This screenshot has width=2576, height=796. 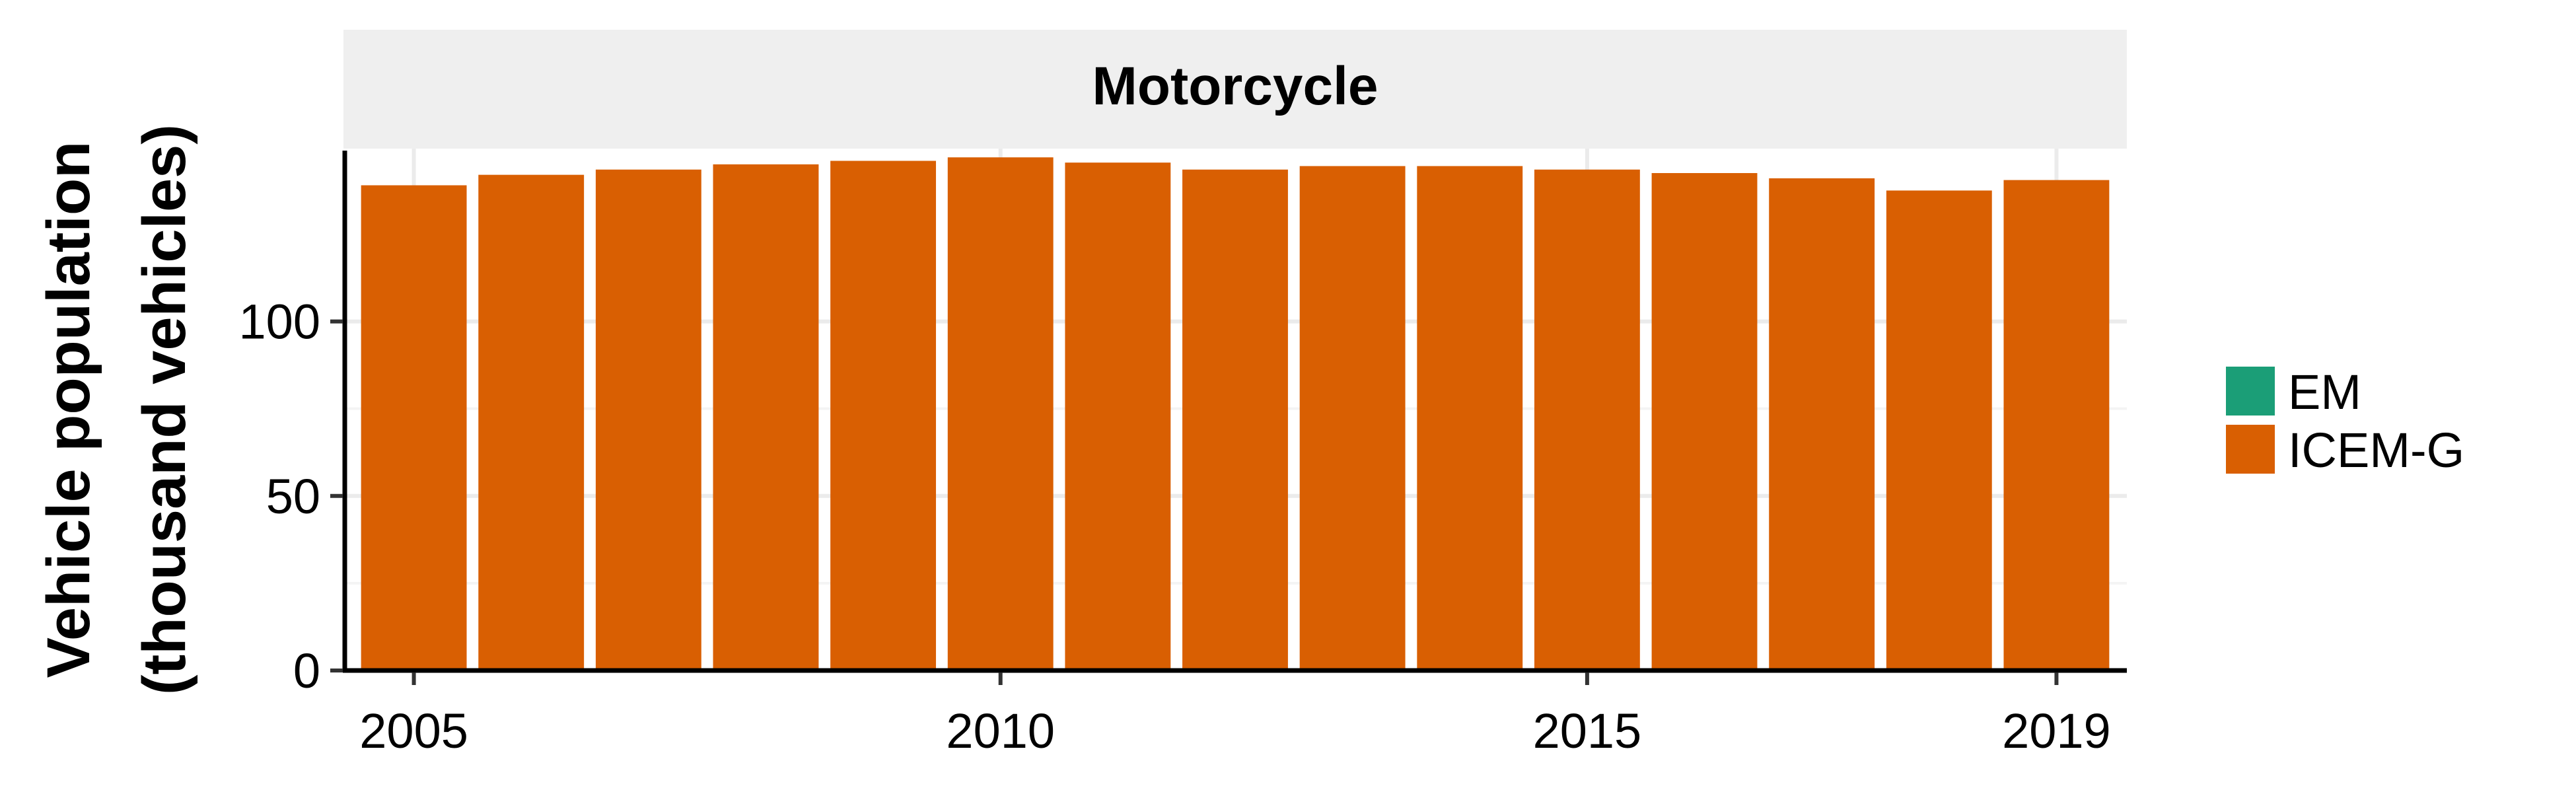 I want to click on legend-key-ICEM-G, so click(x=2250, y=449).